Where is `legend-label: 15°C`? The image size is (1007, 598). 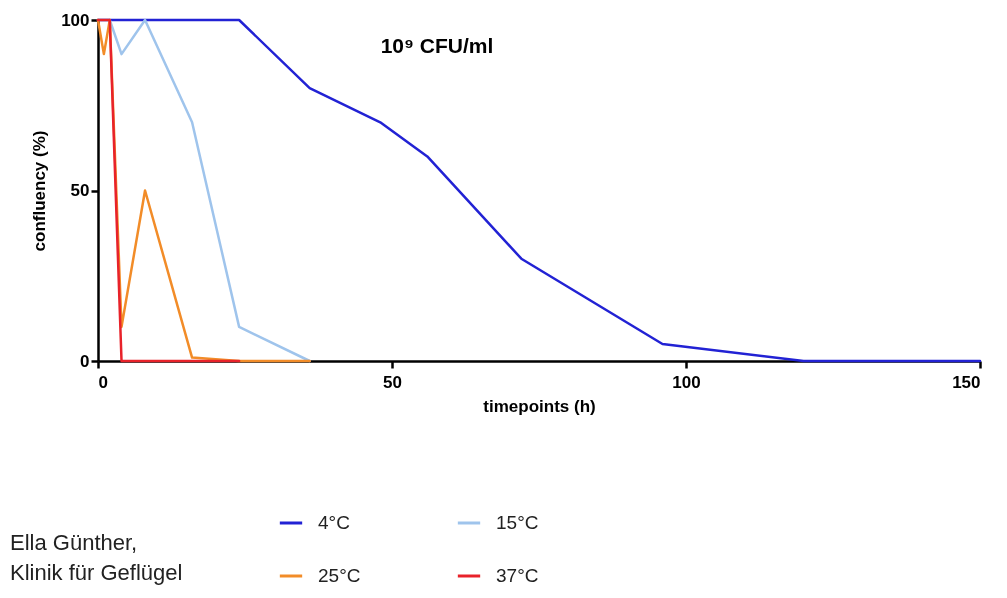 legend-label: 15°C is located at coordinates (517, 522).